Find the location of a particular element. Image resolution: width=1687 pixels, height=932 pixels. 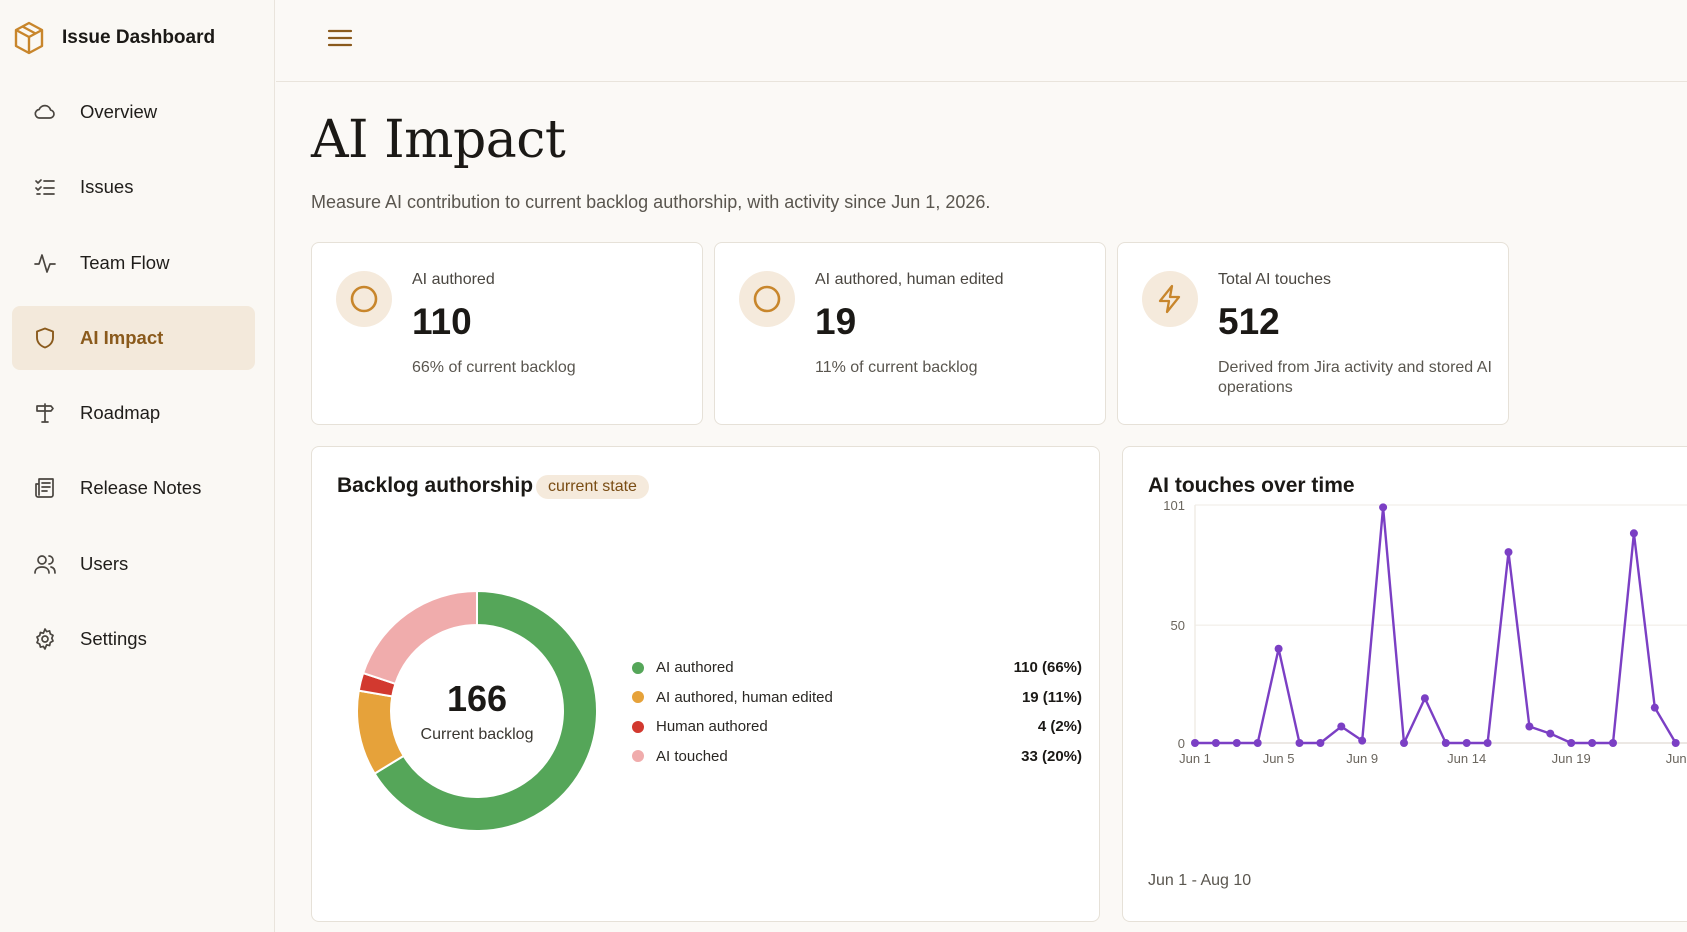

sidebar-item-overview: Overview is located at coordinates (133, 112).